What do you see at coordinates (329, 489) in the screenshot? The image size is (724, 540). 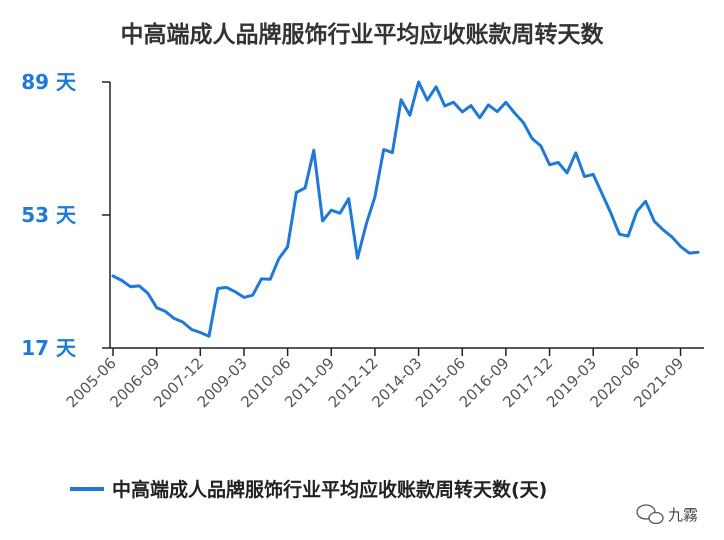 I see `legend-label: 中高端成人品牌服饰行业平均应收账款周转天数(天)` at bounding box center [329, 489].